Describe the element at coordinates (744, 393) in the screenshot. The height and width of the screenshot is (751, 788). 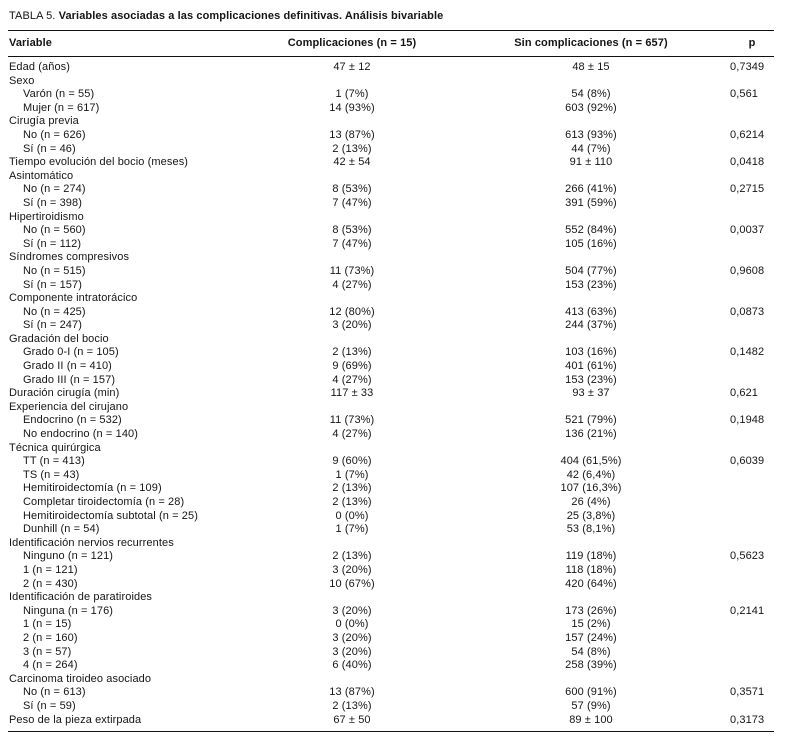
I see `cell-p-value: 0,621` at that location.